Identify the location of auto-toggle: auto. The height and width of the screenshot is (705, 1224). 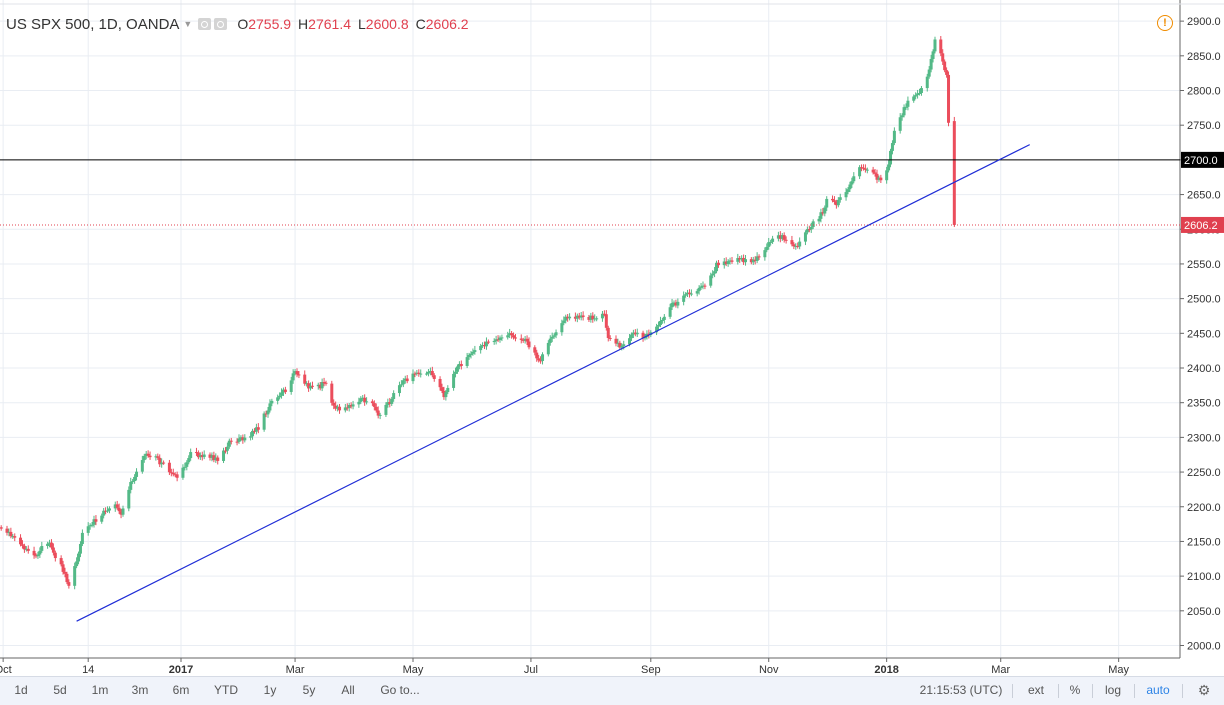
(1158, 690).